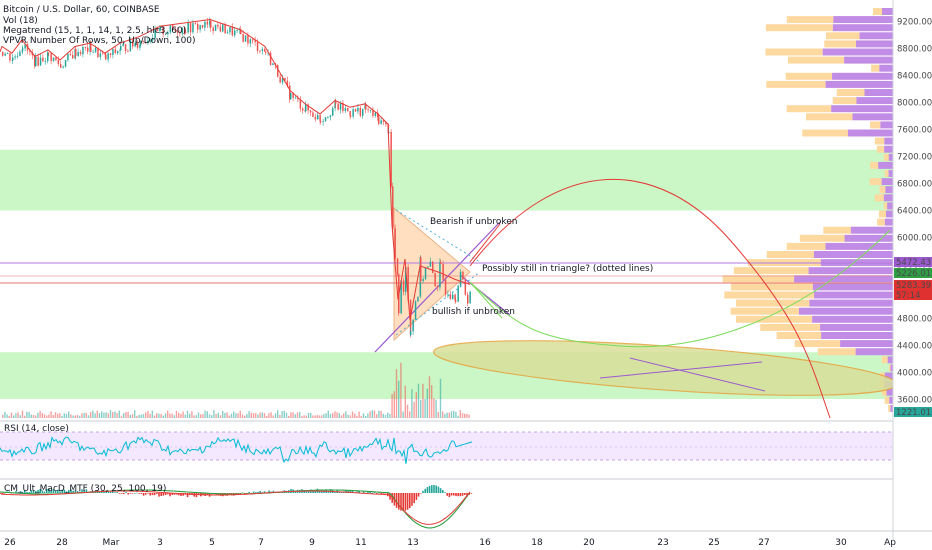 The width and height of the screenshot is (932, 550). I want to click on price-tick-label: 4400.00, so click(914, 347).